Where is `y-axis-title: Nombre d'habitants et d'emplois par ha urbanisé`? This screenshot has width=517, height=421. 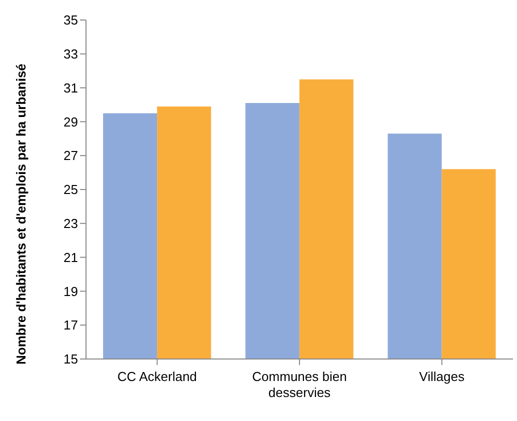
y-axis-title: Nombre d'habitants et d'emplois par ha urbanisé is located at coordinates (21, 214).